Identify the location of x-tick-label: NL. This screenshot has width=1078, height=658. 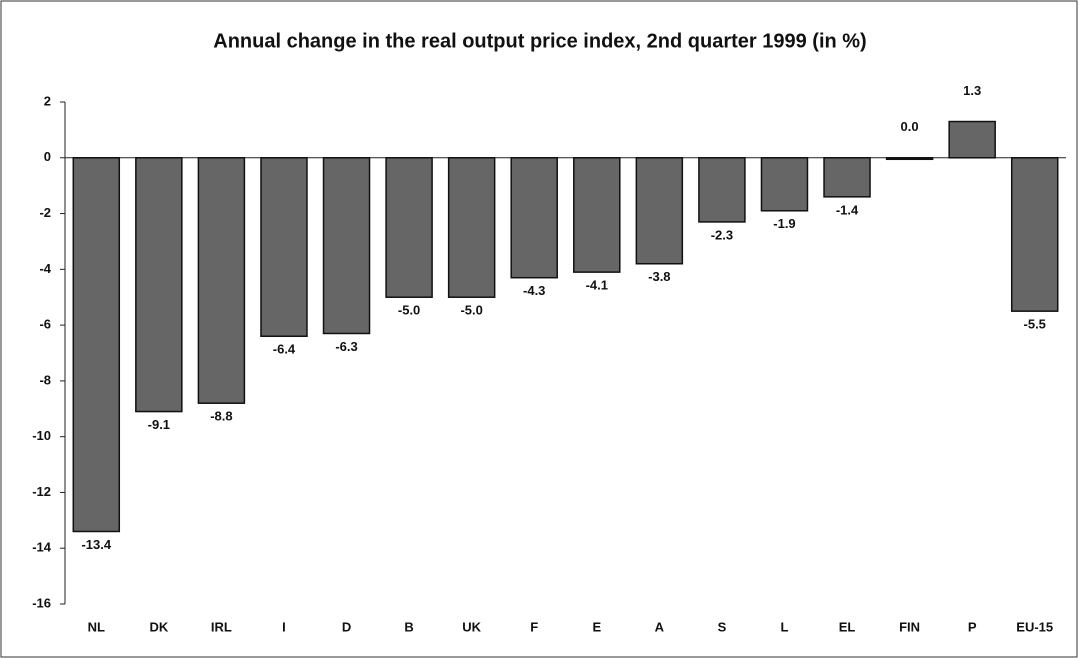
(96, 626).